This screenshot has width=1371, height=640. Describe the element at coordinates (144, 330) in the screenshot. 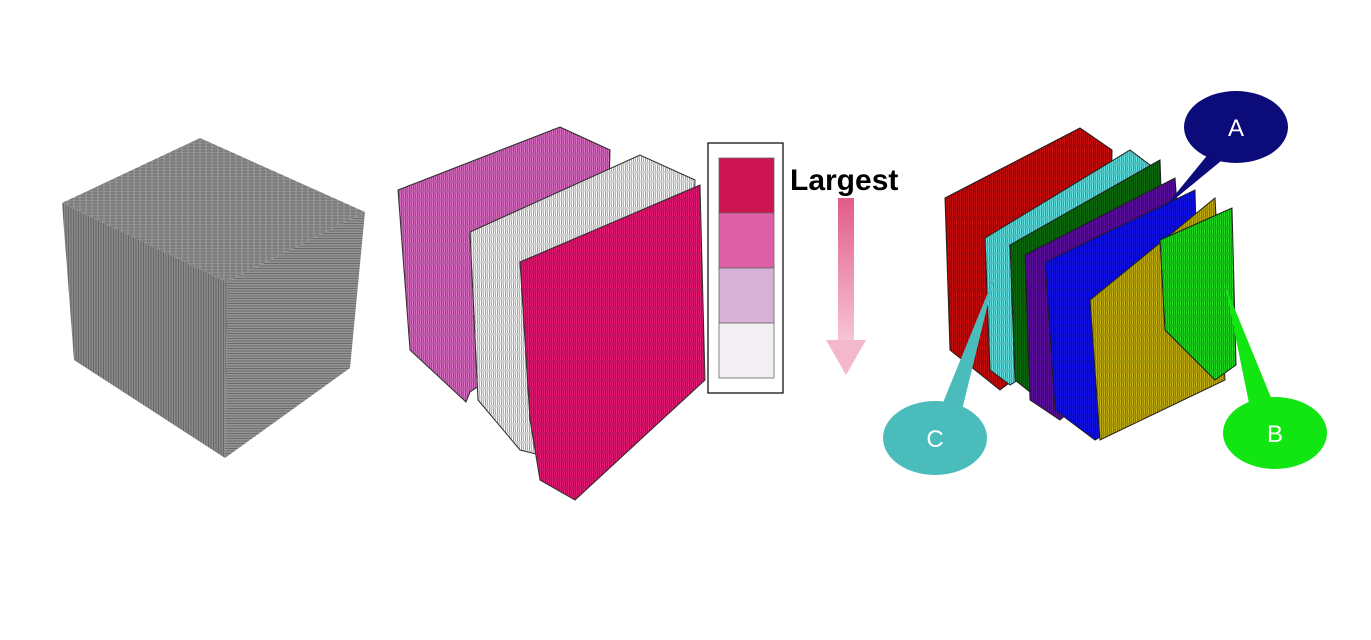

I see `cube-left-face` at that location.